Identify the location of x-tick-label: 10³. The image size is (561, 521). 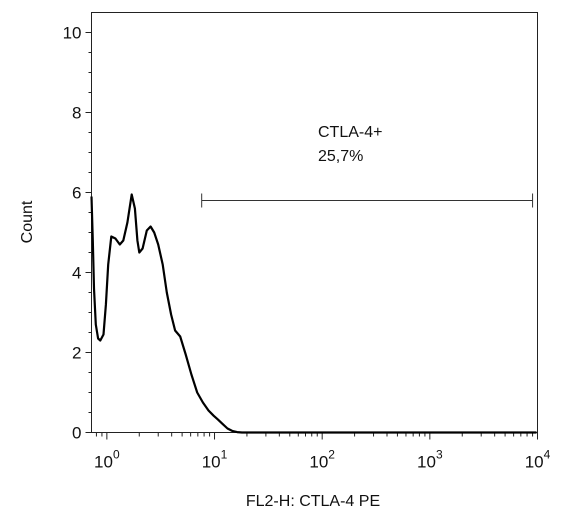
(430, 460).